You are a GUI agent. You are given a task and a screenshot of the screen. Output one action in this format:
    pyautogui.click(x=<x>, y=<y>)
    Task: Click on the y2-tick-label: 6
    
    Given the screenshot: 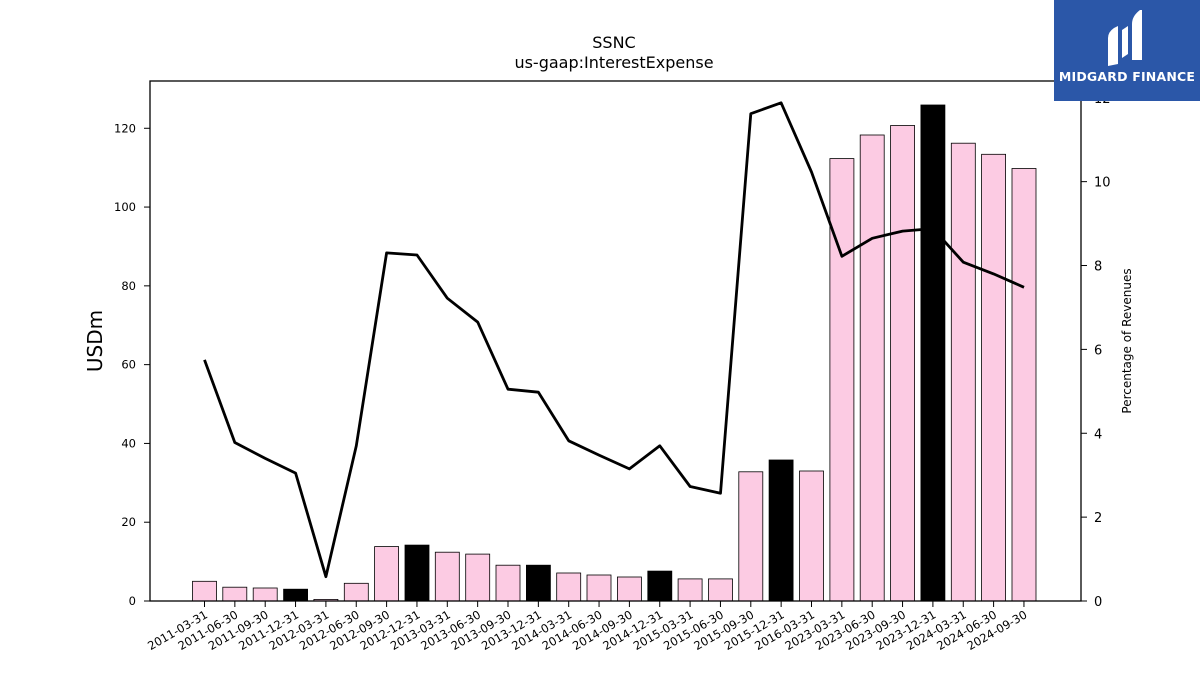 What is the action you would take?
    pyautogui.click(x=1098, y=350)
    